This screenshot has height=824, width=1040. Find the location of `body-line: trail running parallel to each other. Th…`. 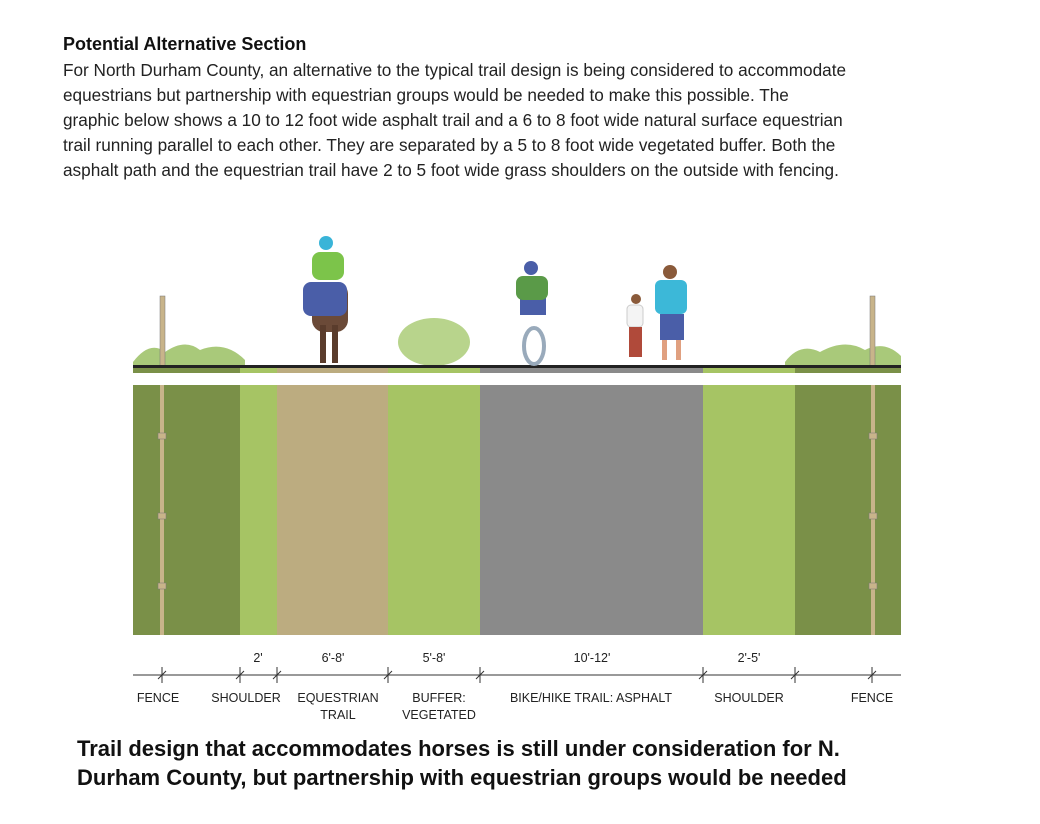

body-line: trail running parallel to each other. Th… is located at coordinates (449, 145).